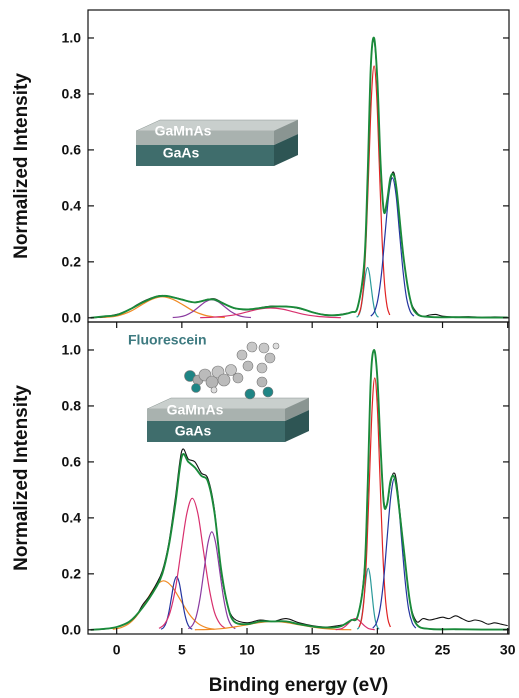 The width and height of the screenshot is (519, 698). Describe the element at coordinates (443, 650) in the screenshot. I see `x-tick-label: 25` at that location.